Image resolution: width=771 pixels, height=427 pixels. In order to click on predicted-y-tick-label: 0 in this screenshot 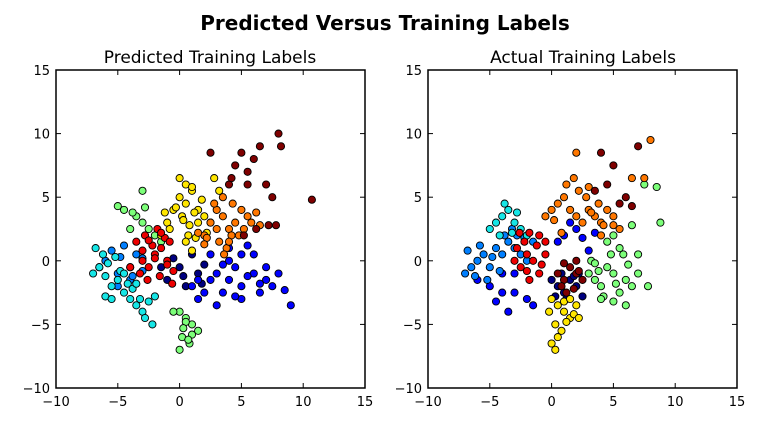, I will do `click(46, 262)`.